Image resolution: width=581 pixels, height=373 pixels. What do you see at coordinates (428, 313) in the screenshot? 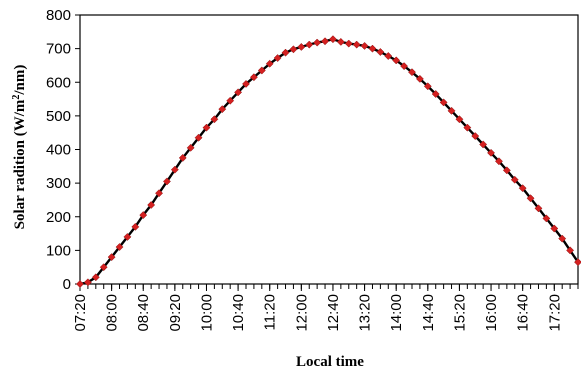
I see `x-tick-label: 14:40` at bounding box center [428, 313].